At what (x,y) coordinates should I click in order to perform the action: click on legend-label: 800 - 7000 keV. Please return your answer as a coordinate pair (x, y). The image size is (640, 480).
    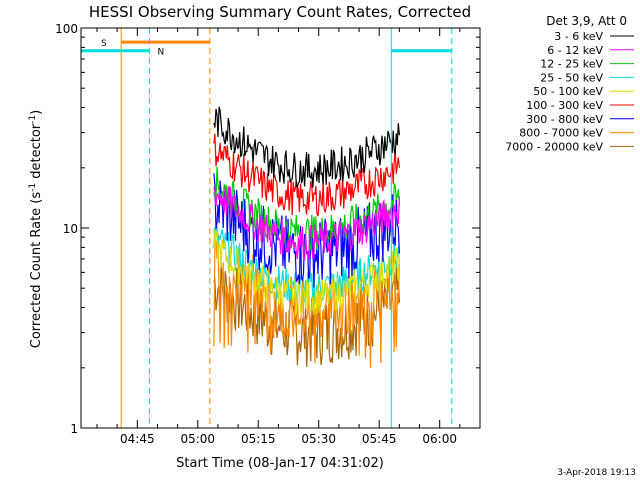
    Looking at the image, I should click on (561, 133).